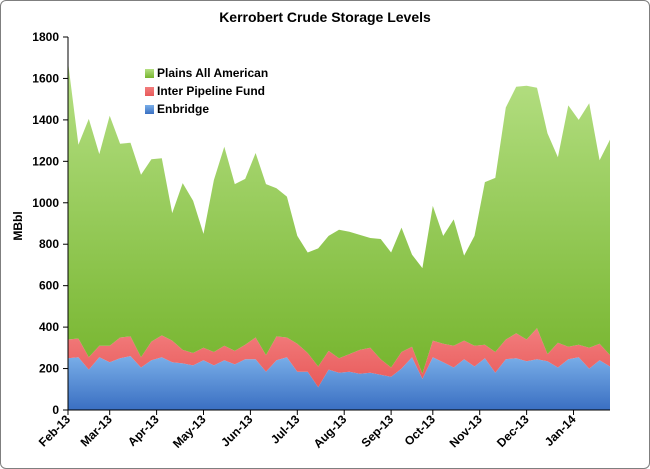 The image size is (650, 469). I want to click on legend-label-enbridge: Enbridge, so click(183, 109).